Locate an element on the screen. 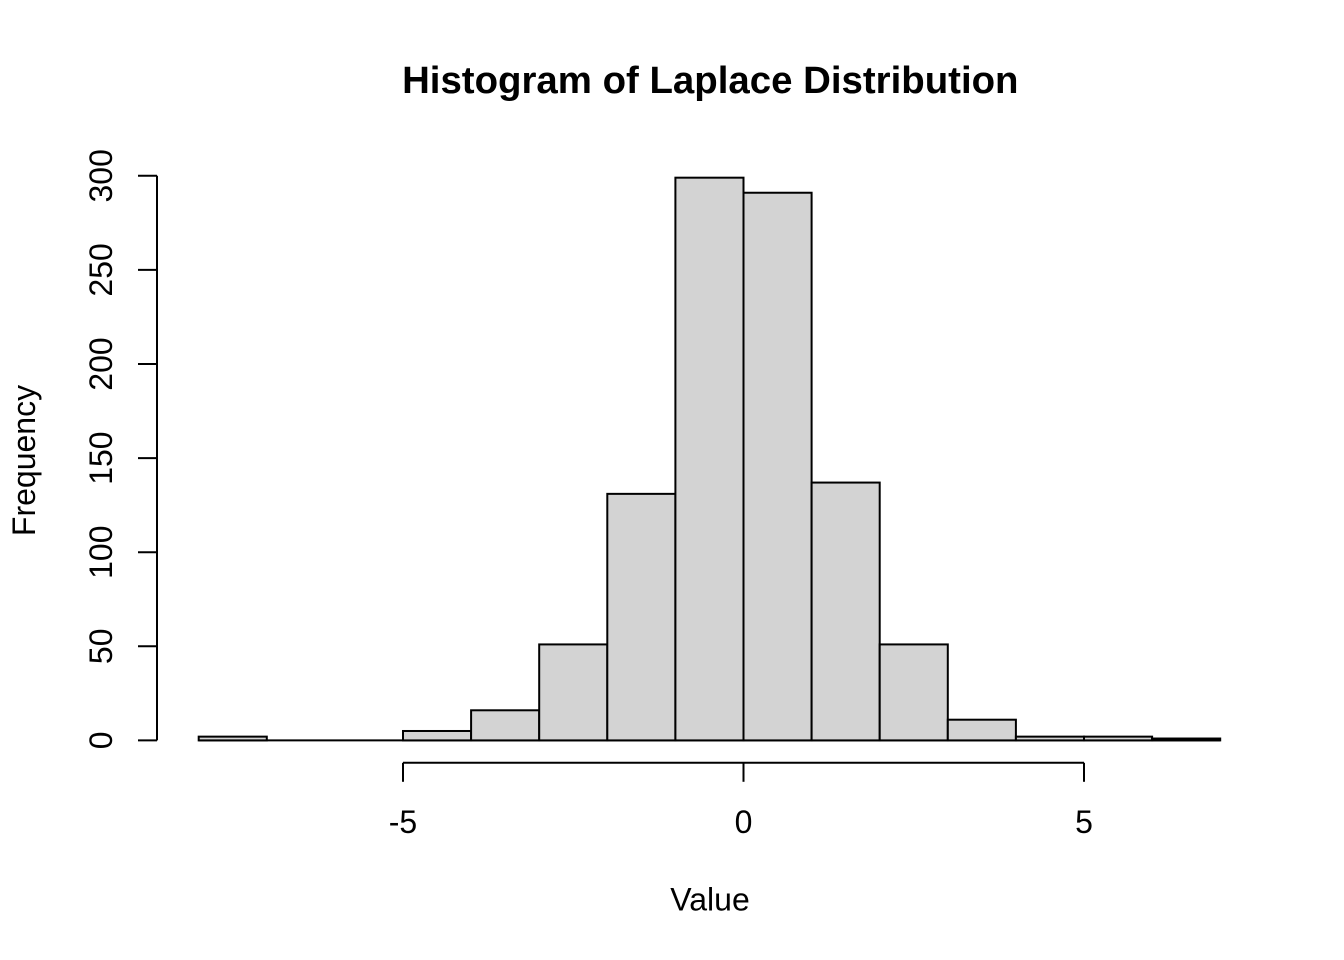 Image resolution: width=1344 pixels, height=960 pixels. svg-text: -5 is located at coordinates (403, 822).